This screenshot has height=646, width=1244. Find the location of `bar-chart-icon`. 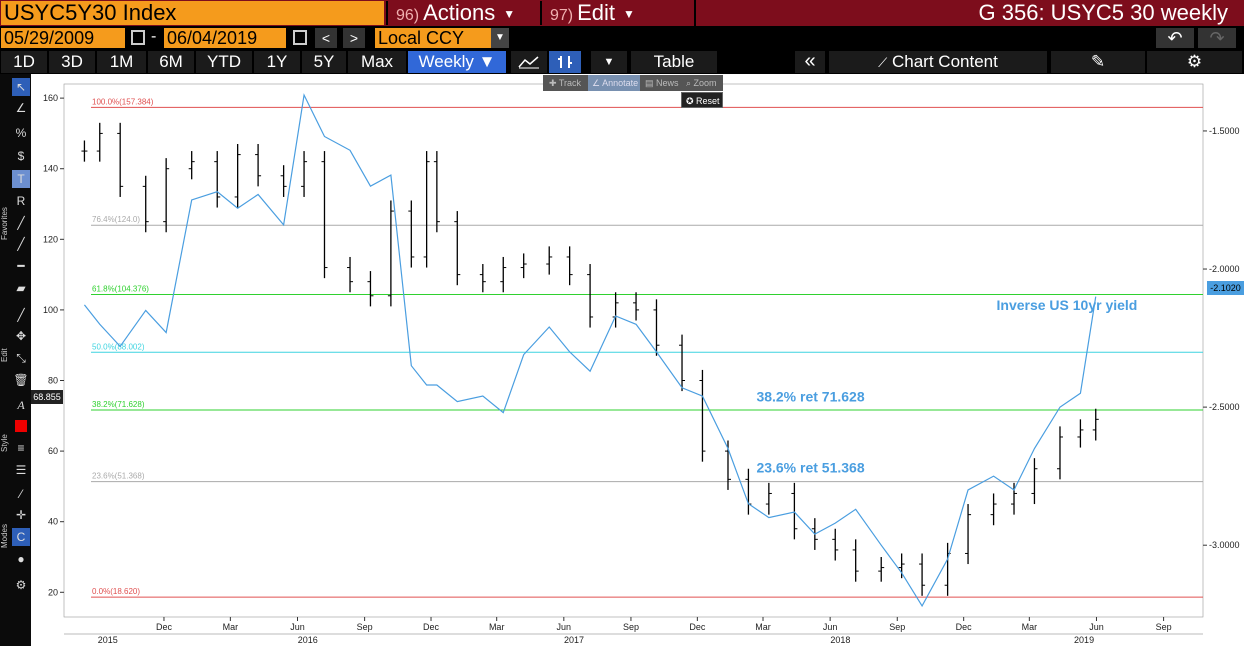

bar-chart-icon is located at coordinates (565, 62).